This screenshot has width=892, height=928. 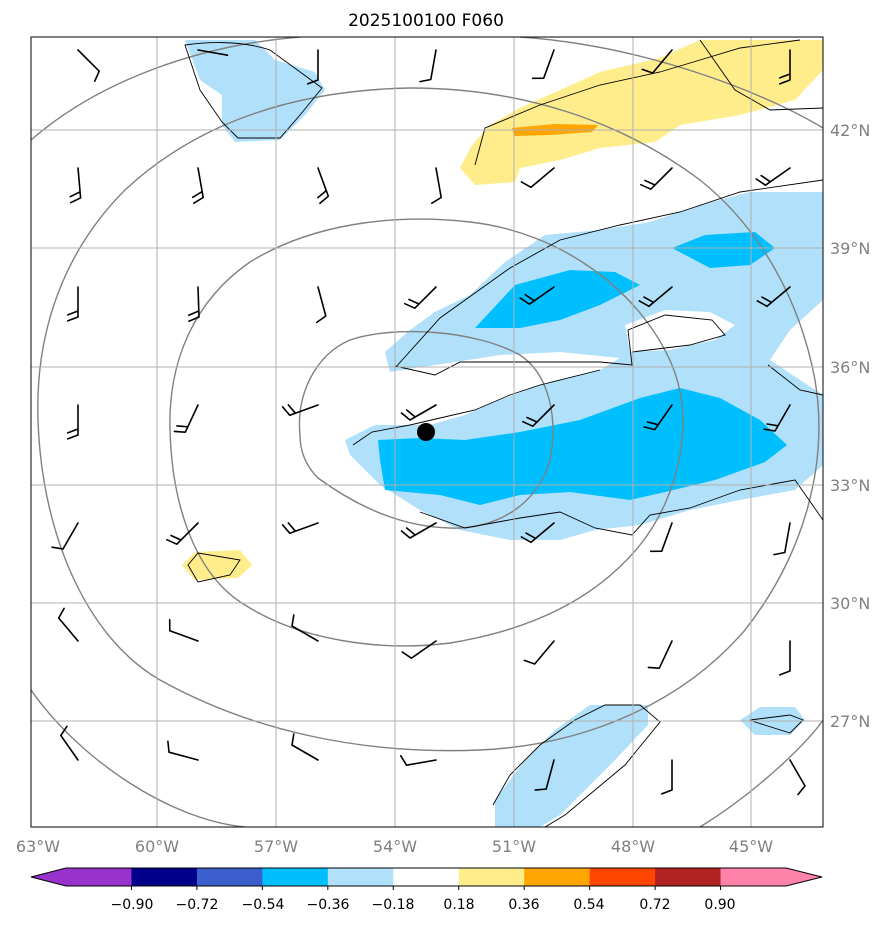 What do you see at coordinates (514, 846) in the screenshot?
I see `lon-label: 51°W` at bounding box center [514, 846].